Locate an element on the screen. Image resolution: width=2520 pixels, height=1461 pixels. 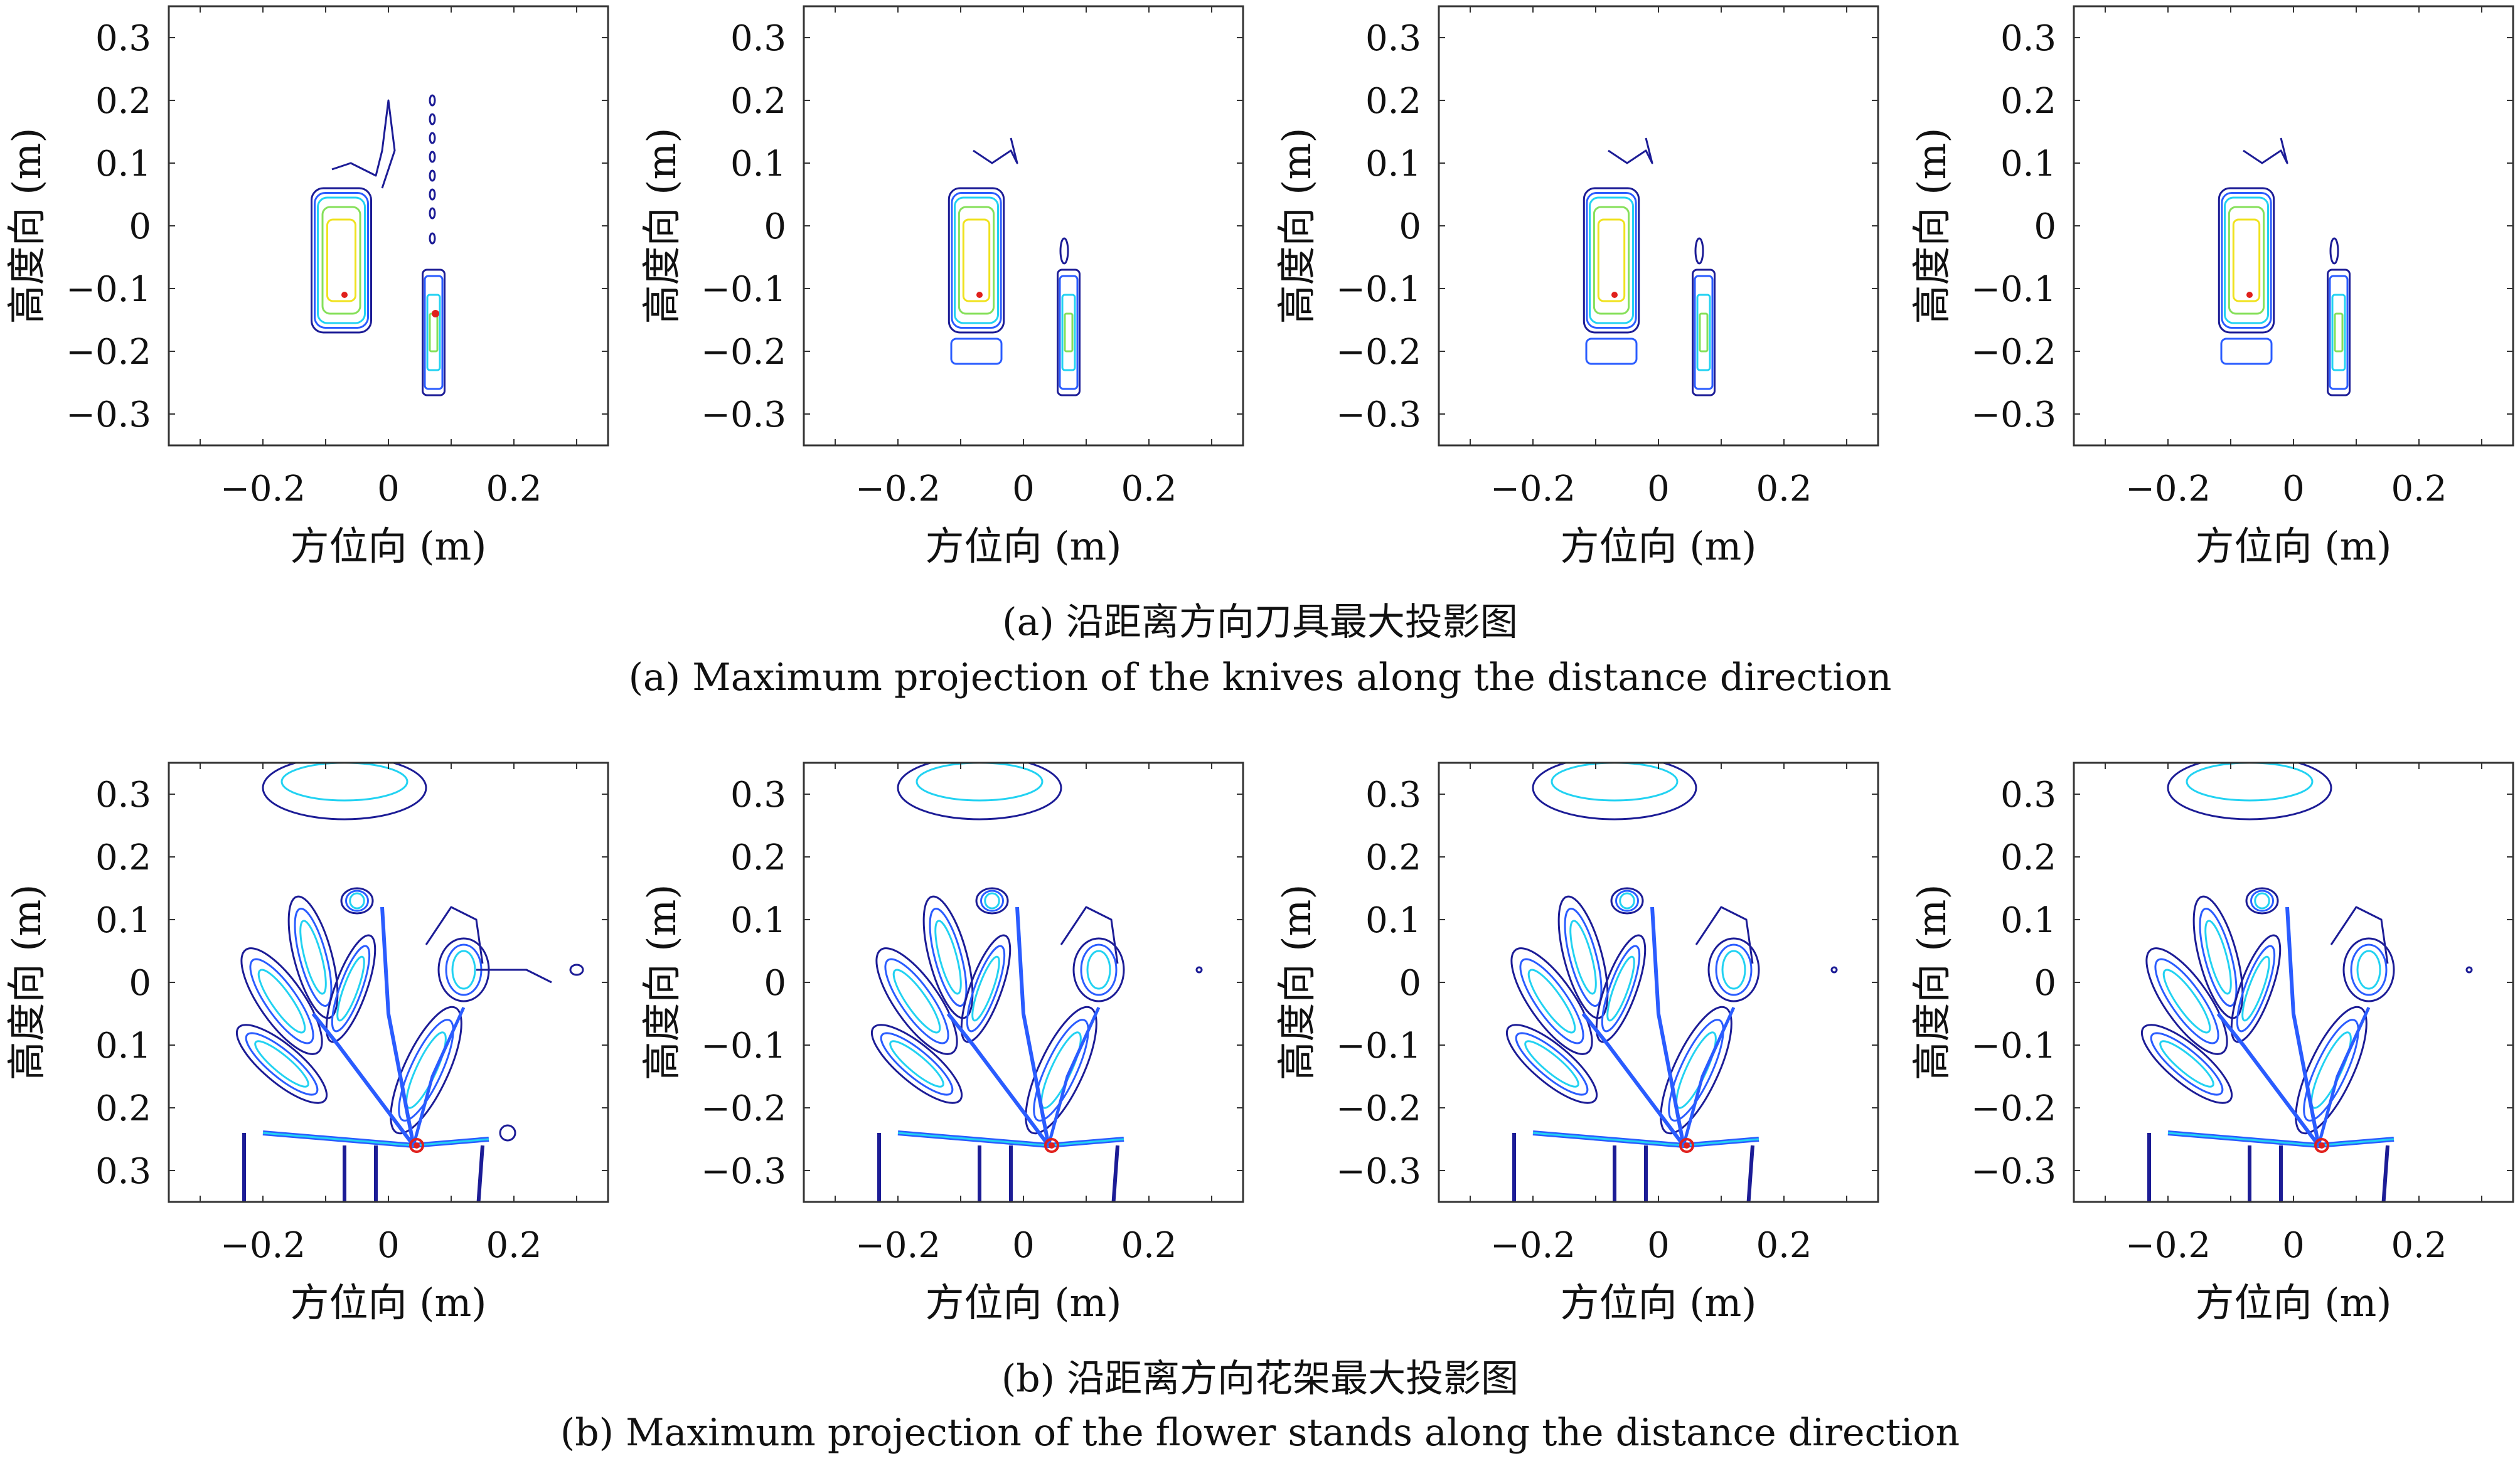
leg-contour is located at coordinates (1115, 1174).